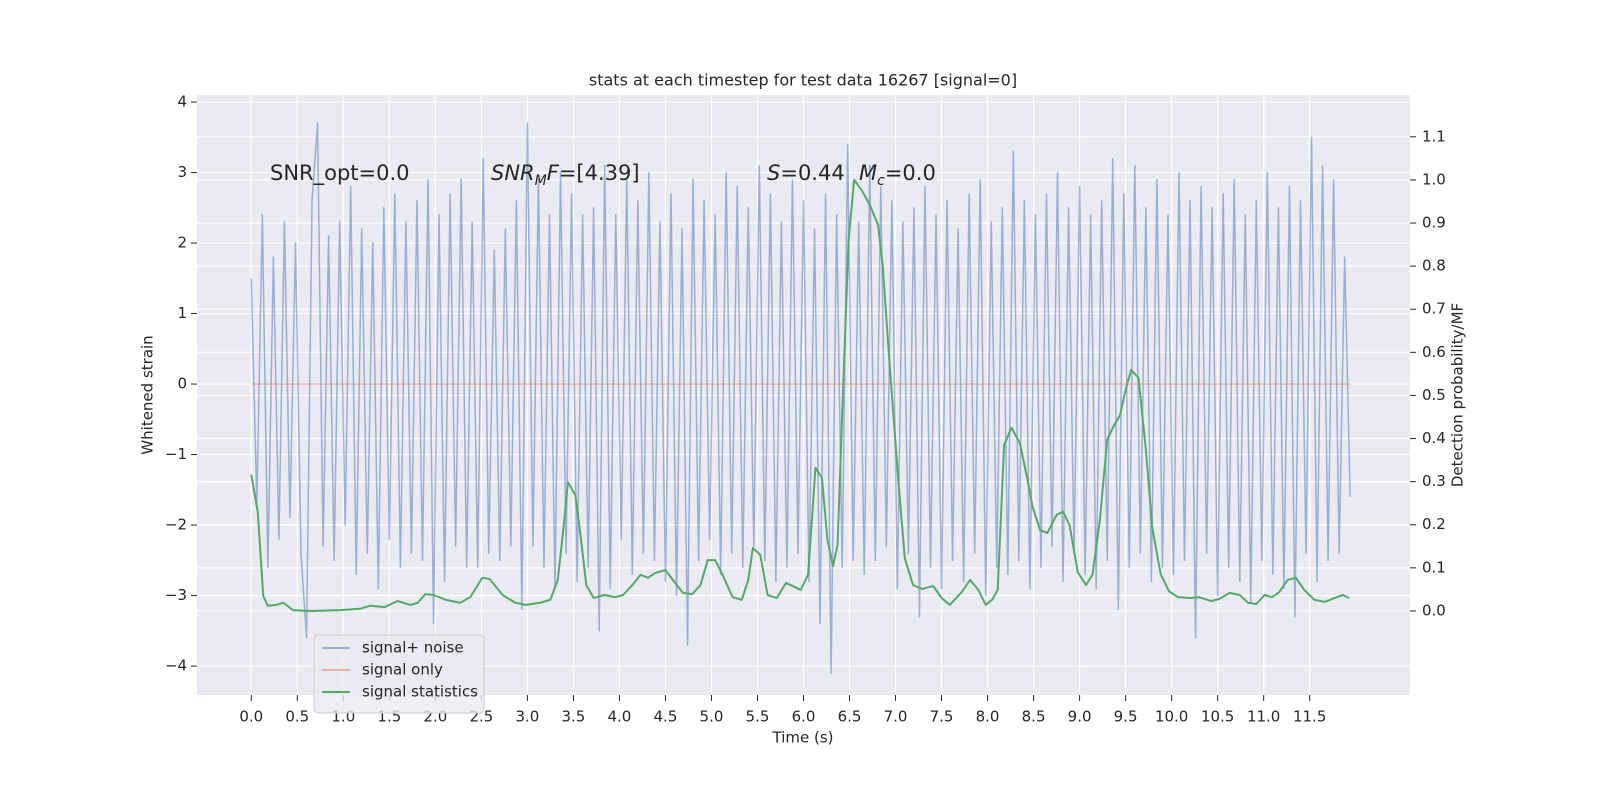 This screenshot has width=1600, height=800. I want to click on x-tick-label: 5.0, so click(712, 717).